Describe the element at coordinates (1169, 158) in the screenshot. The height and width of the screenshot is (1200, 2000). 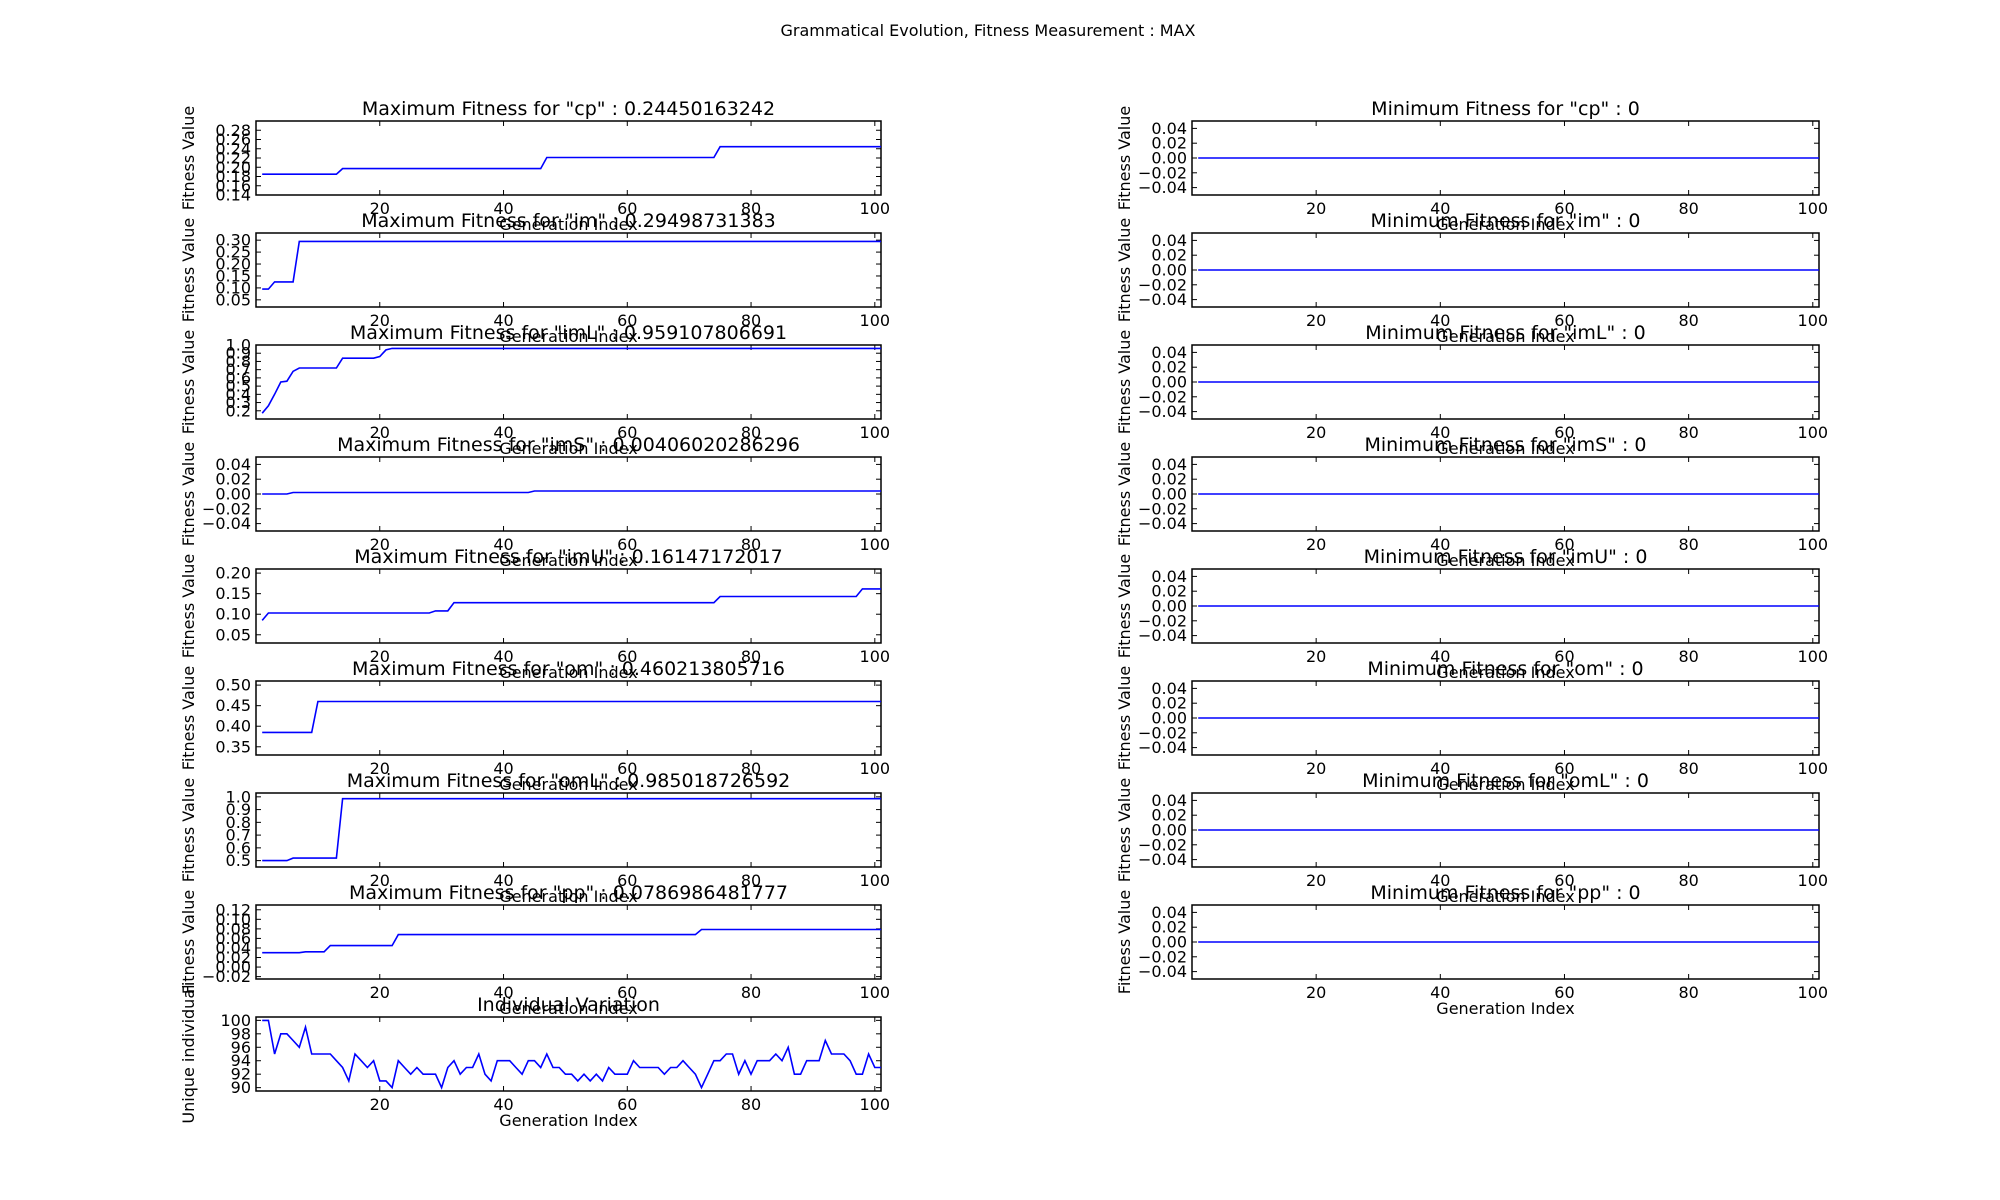
I see `chart-1-ytick-label: 0.00` at that location.